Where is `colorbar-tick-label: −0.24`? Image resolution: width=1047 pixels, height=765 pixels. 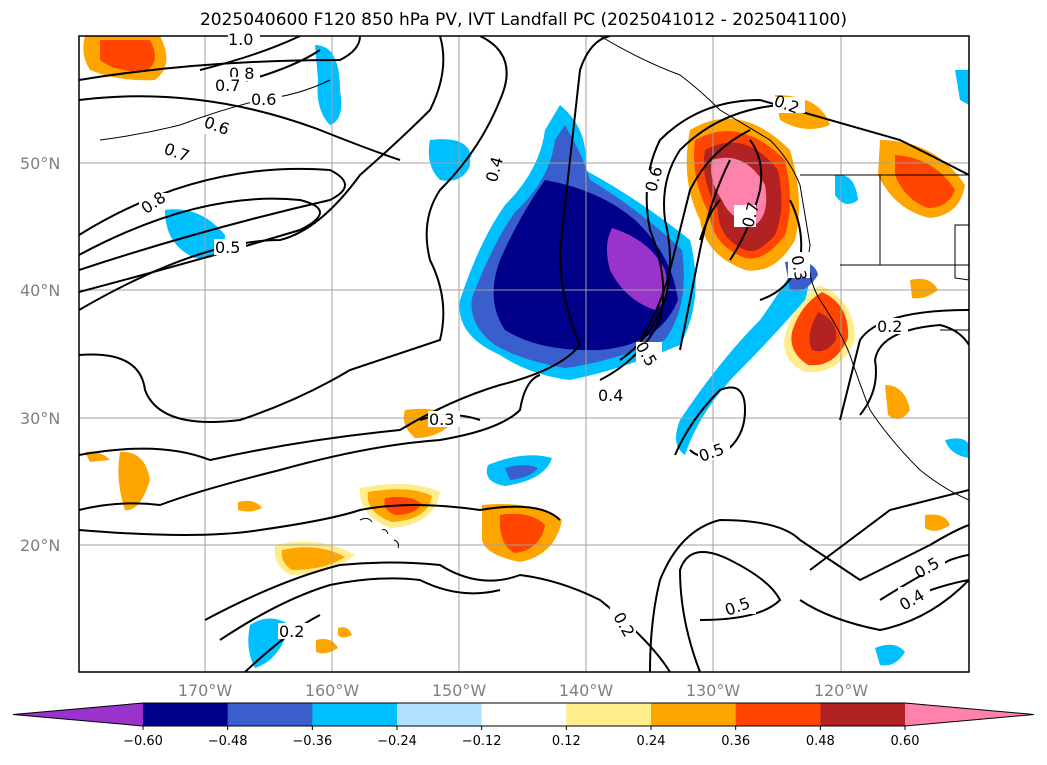
colorbar-tick-label: −0.24 is located at coordinates (397, 741).